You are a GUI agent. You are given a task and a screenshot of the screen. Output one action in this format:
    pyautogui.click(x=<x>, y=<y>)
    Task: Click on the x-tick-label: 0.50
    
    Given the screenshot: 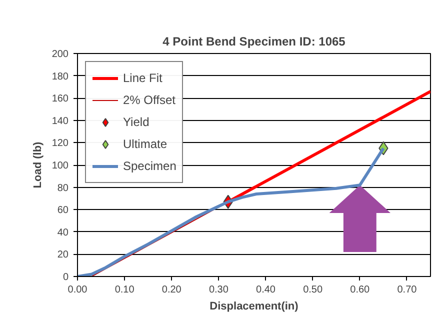 What is the action you would take?
    pyautogui.click(x=313, y=290)
    